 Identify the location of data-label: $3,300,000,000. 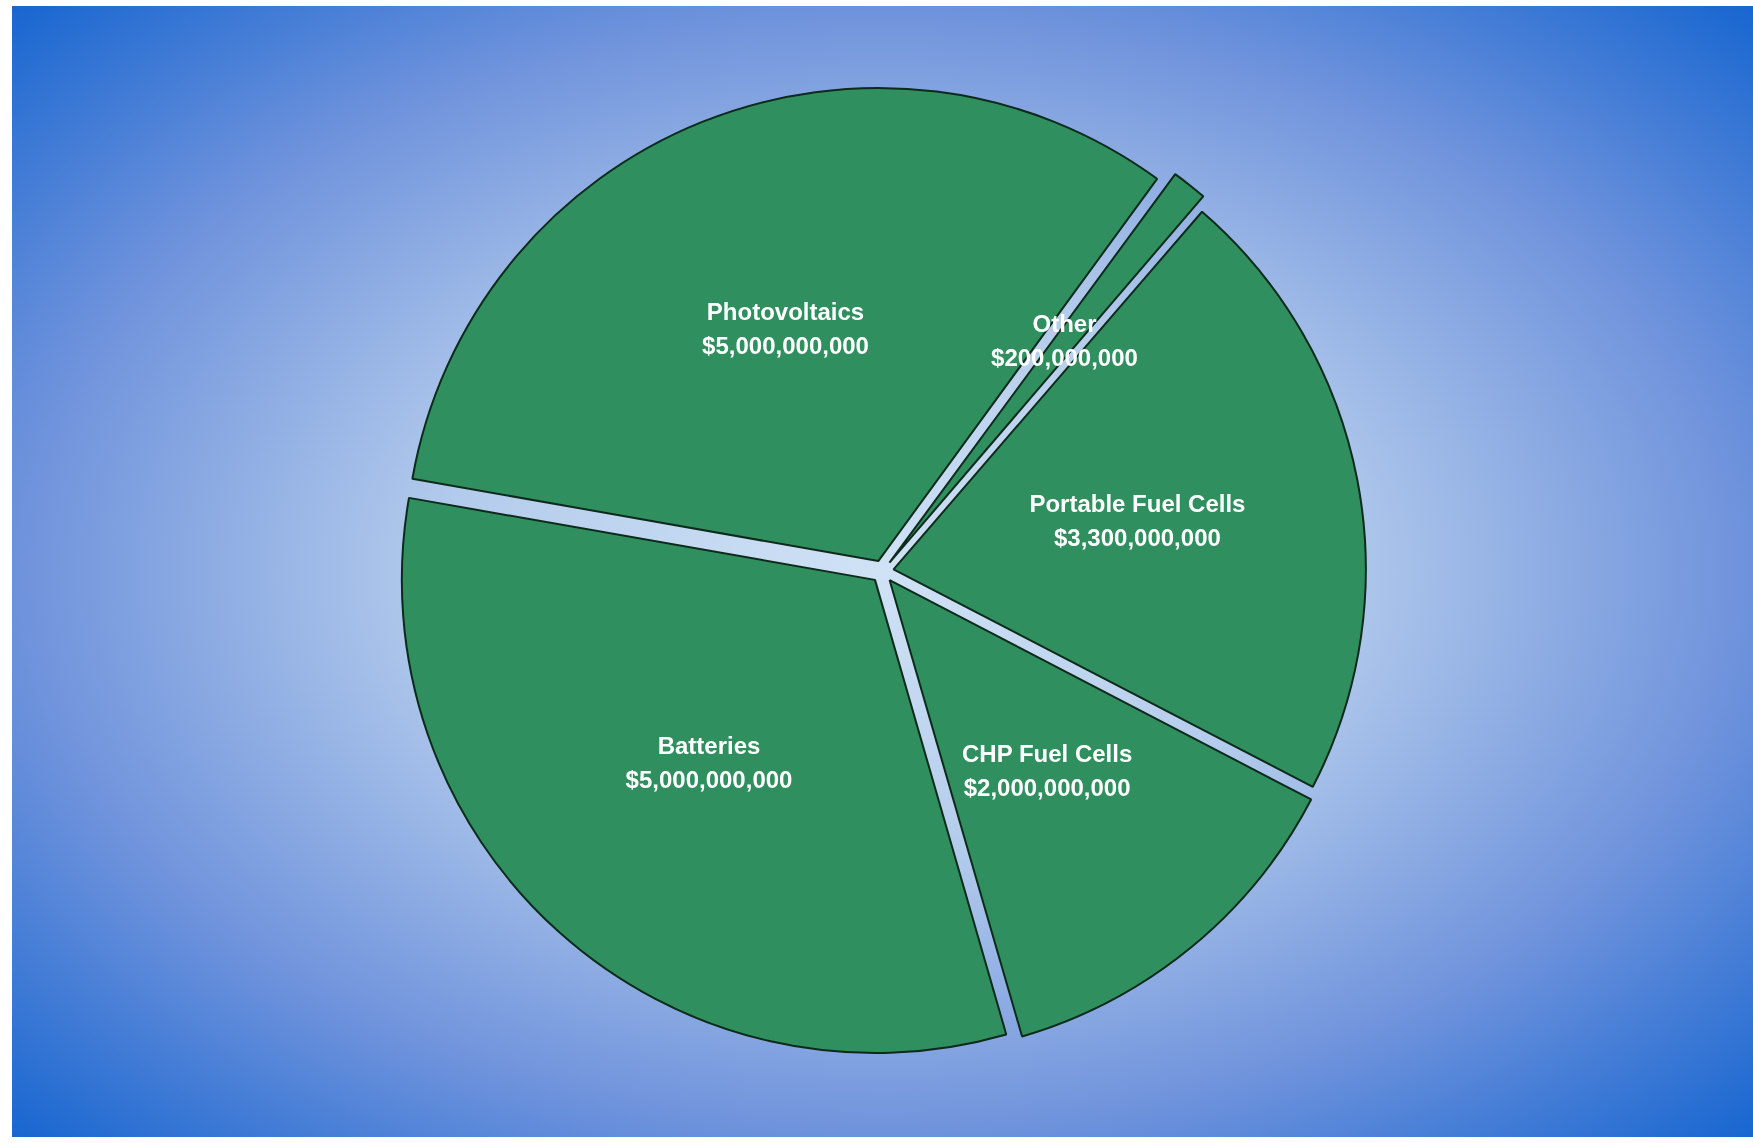
(1137, 538).